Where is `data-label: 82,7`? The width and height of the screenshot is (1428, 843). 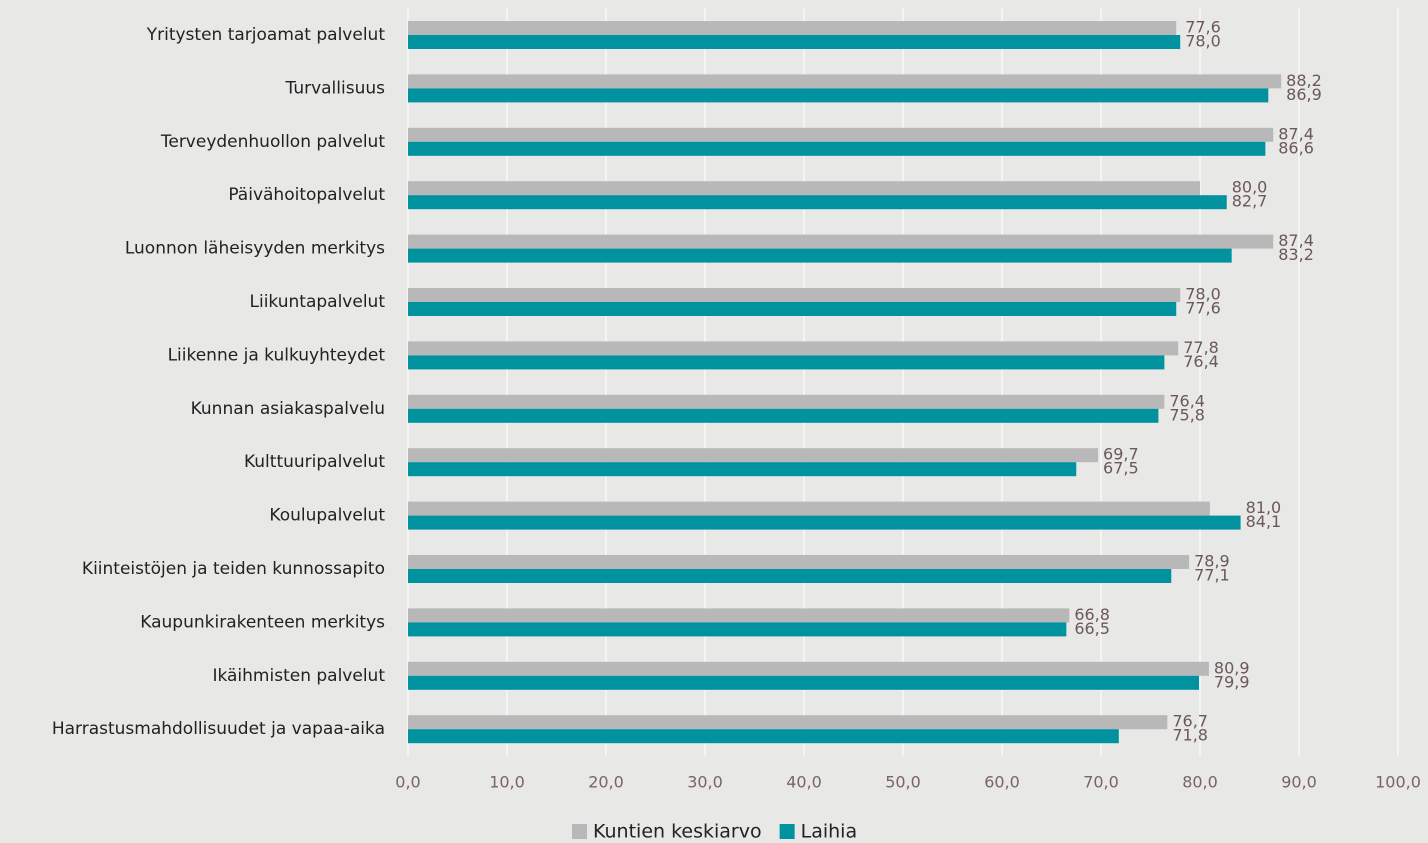 data-label: 82,7 is located at coordinates (1250, 201).